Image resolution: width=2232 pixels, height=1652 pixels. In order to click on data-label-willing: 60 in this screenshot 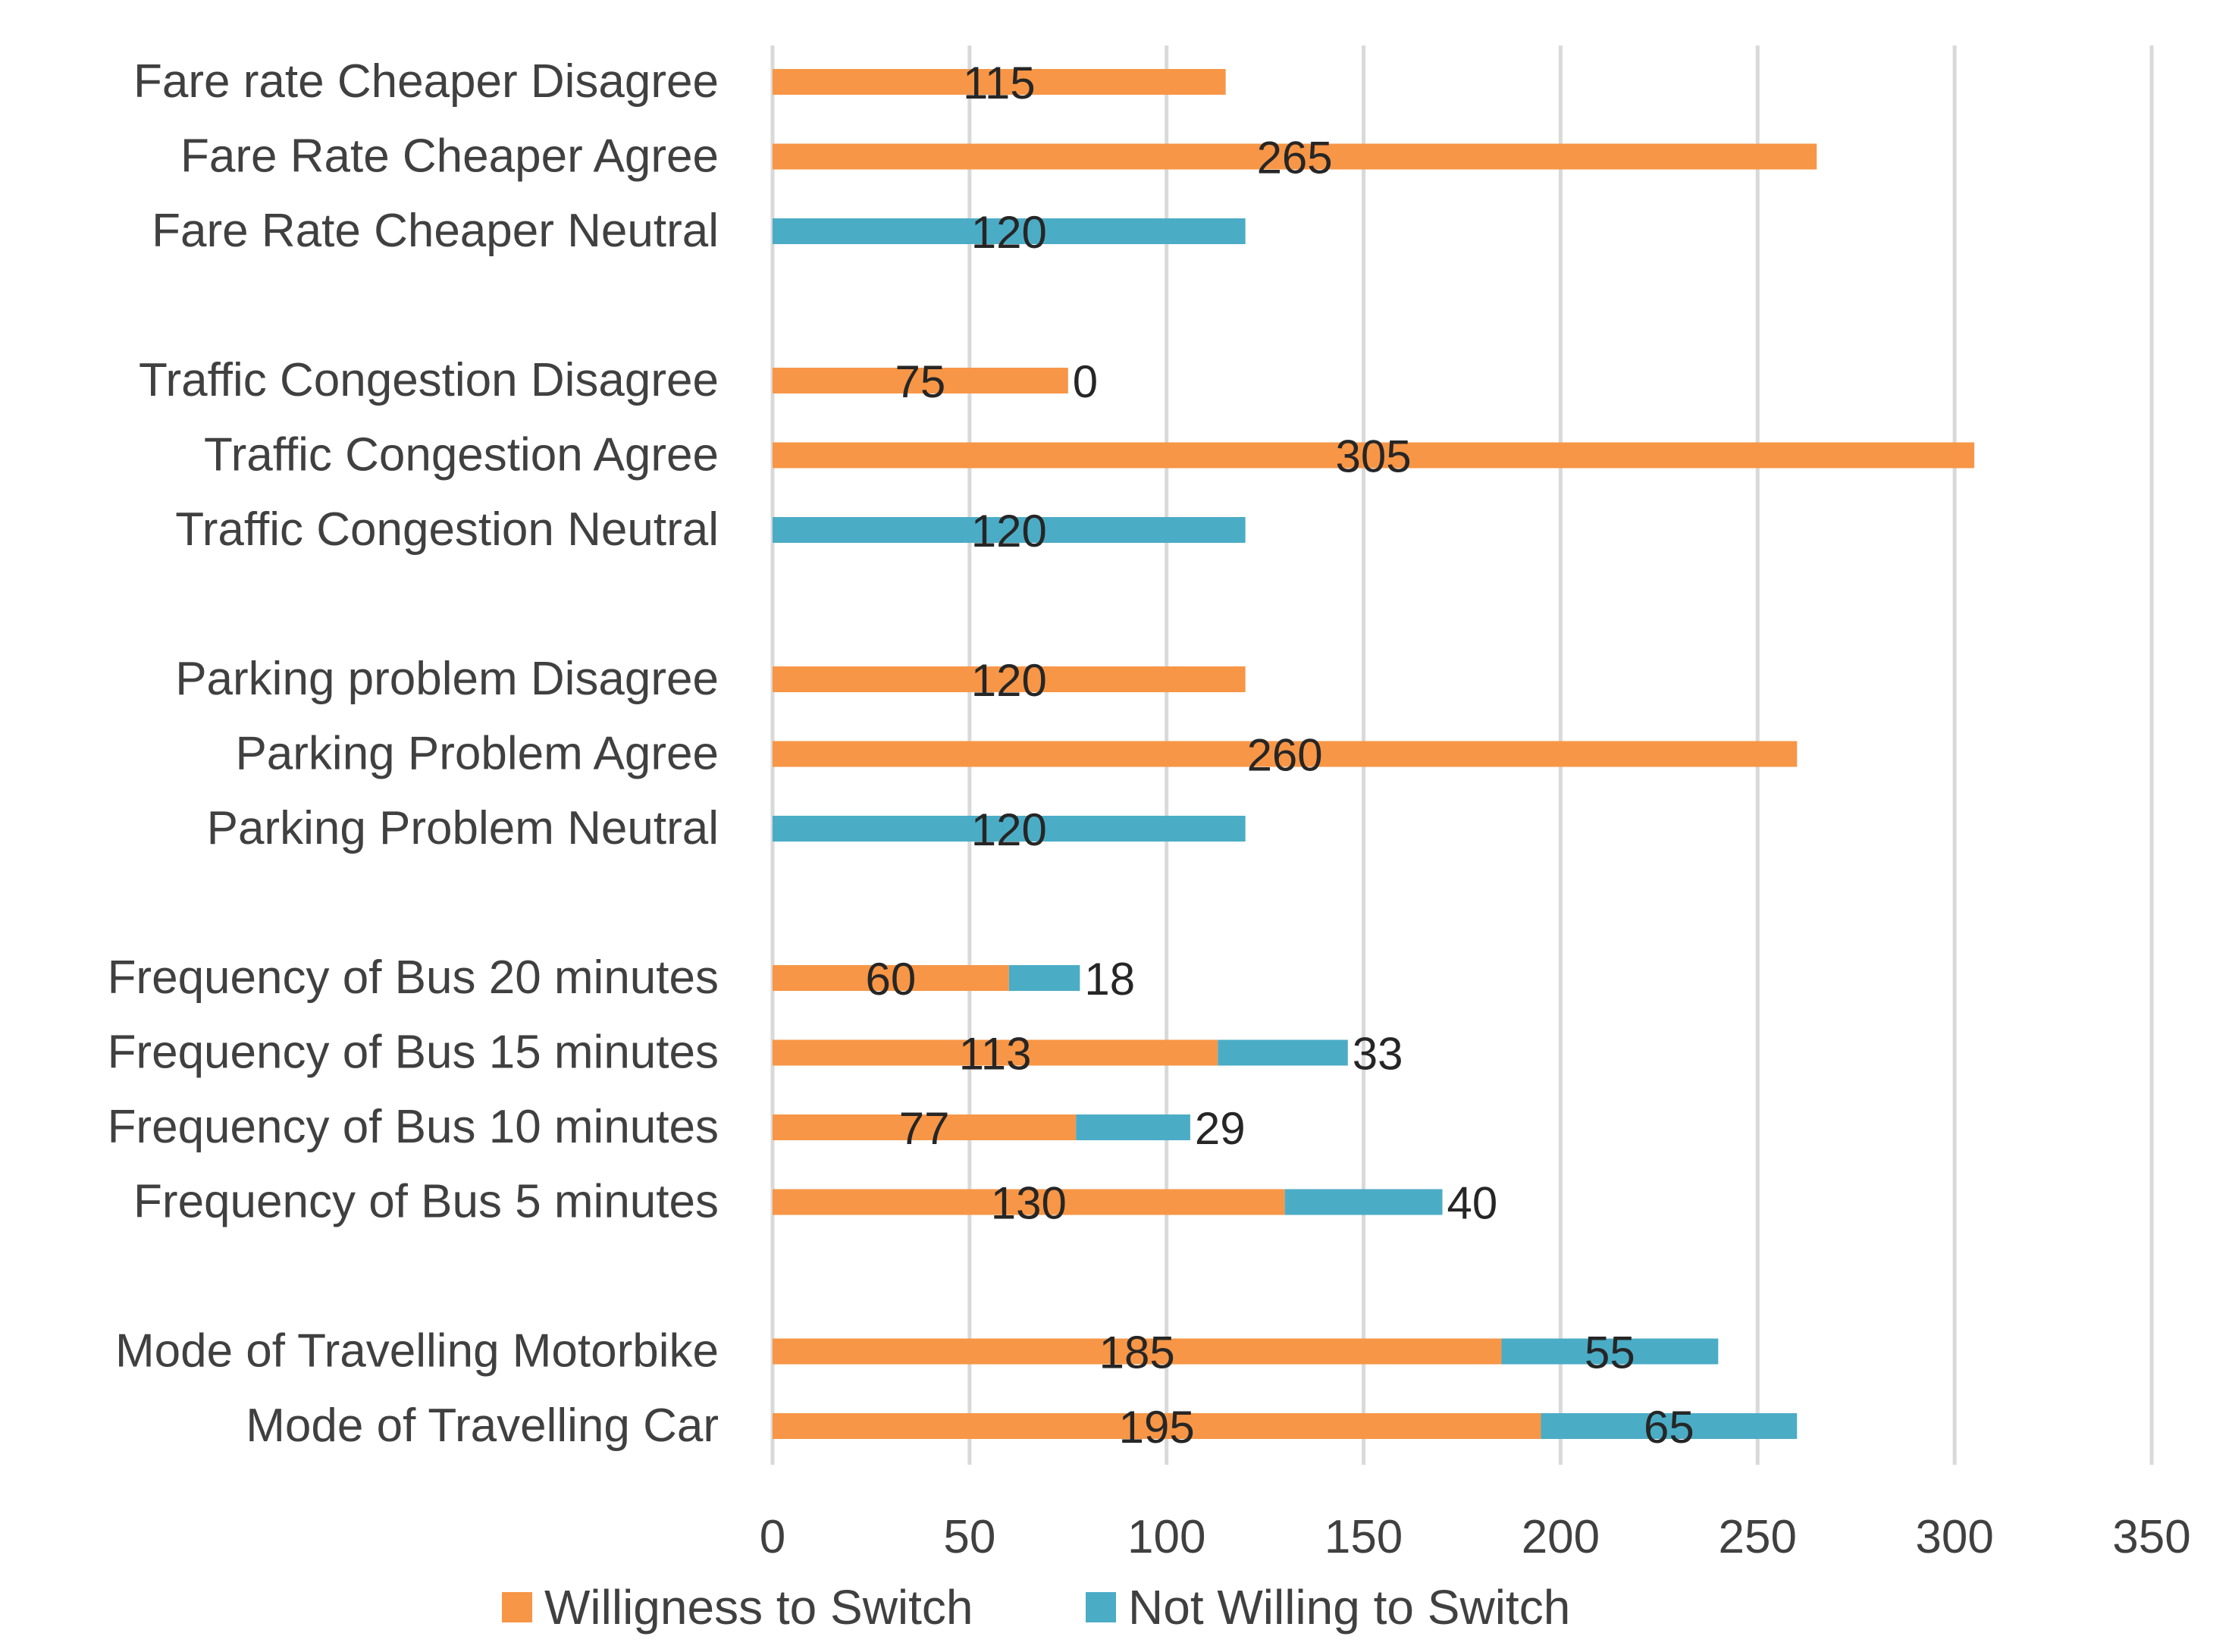, I will do `click(891, 979)`.